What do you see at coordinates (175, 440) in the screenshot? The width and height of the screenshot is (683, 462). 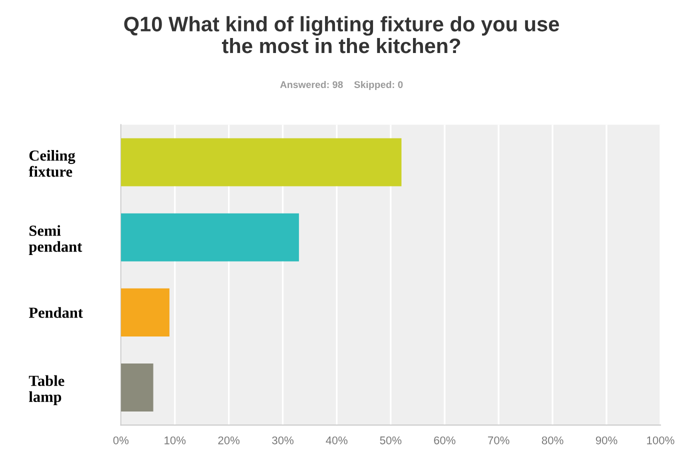 I see `x-tick-label: 10%` at bounding box center [175, 440].